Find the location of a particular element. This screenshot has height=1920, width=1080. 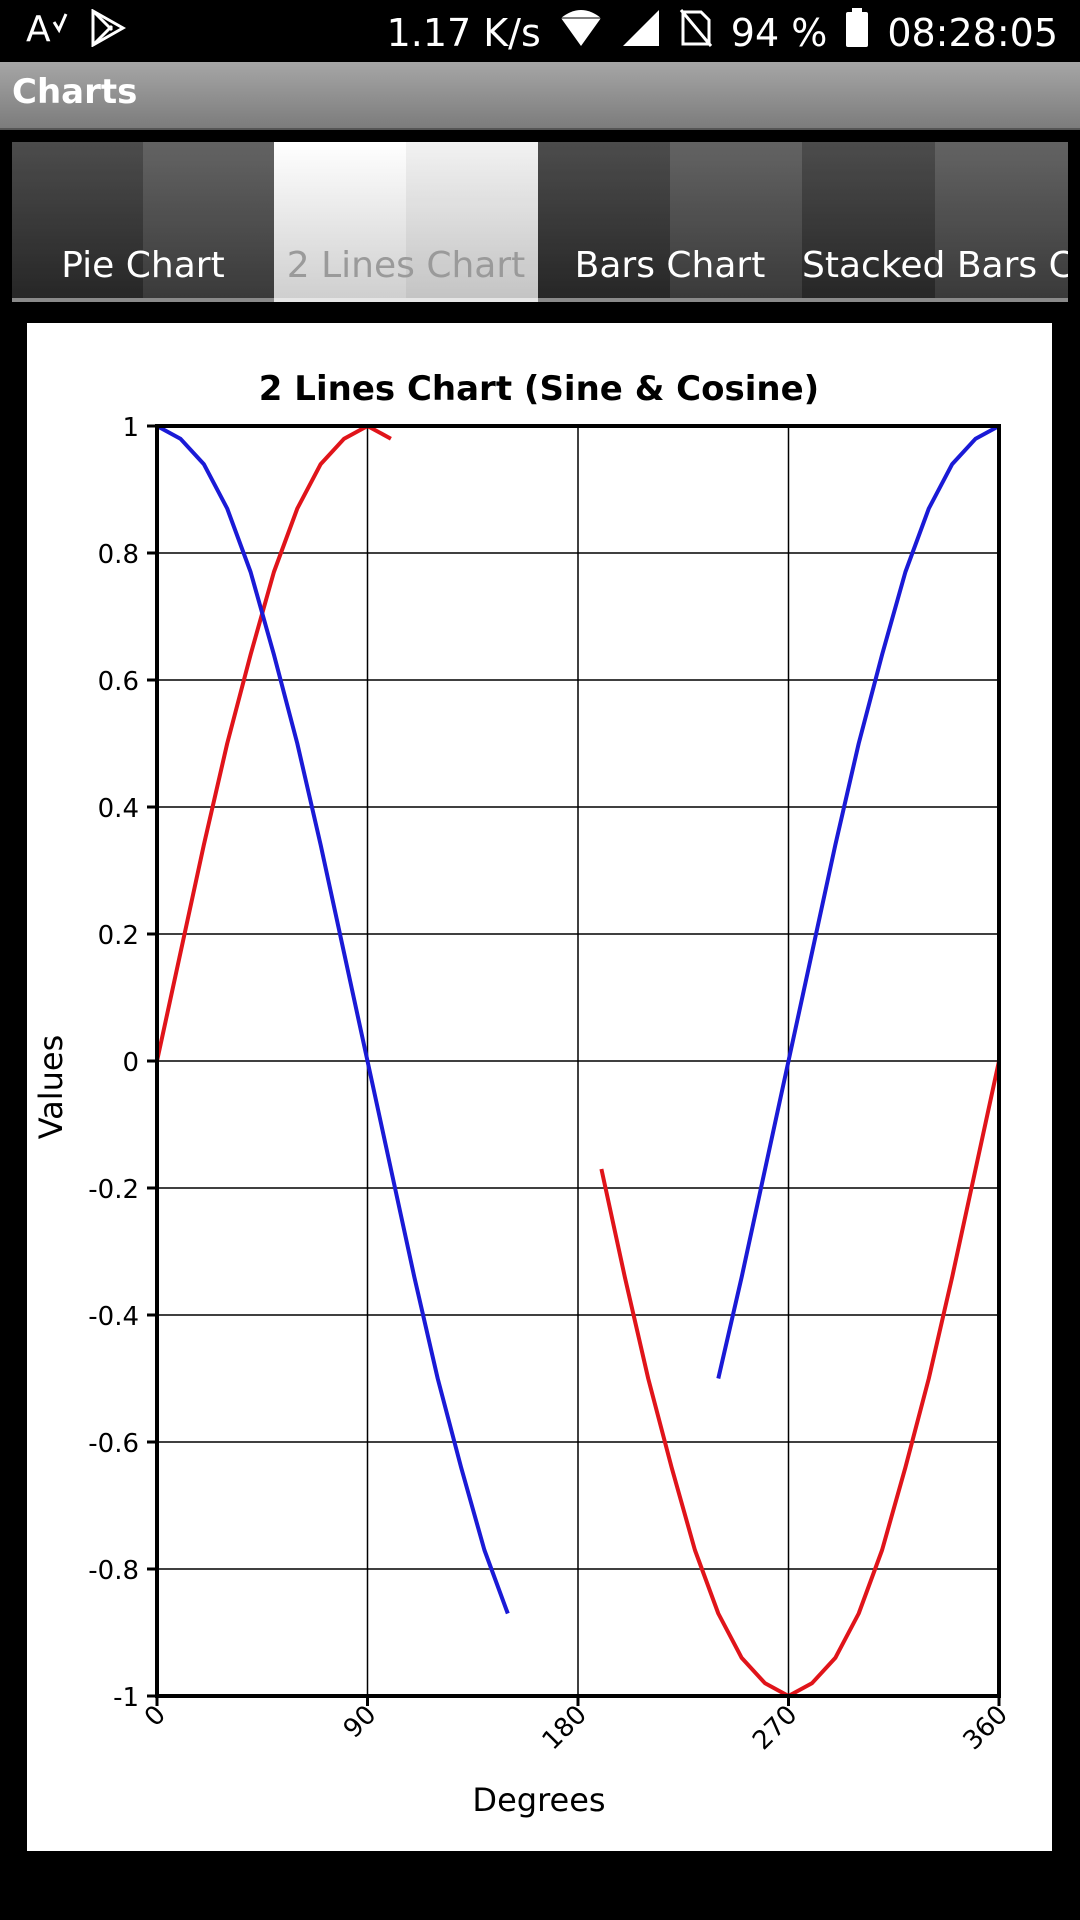

x-tick-label: 360 is located at coordinates (986, 1728).